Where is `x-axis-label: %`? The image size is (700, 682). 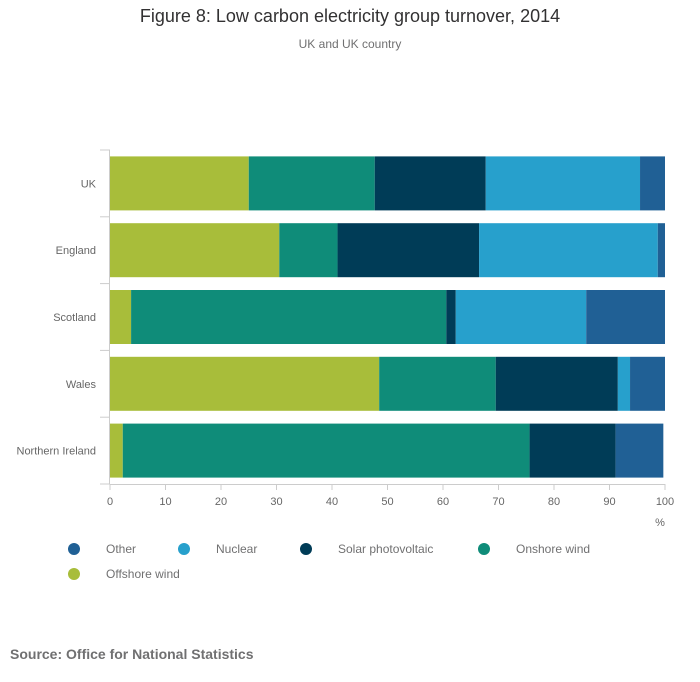
x-axis-label: % is located at coordinates (660, 523).